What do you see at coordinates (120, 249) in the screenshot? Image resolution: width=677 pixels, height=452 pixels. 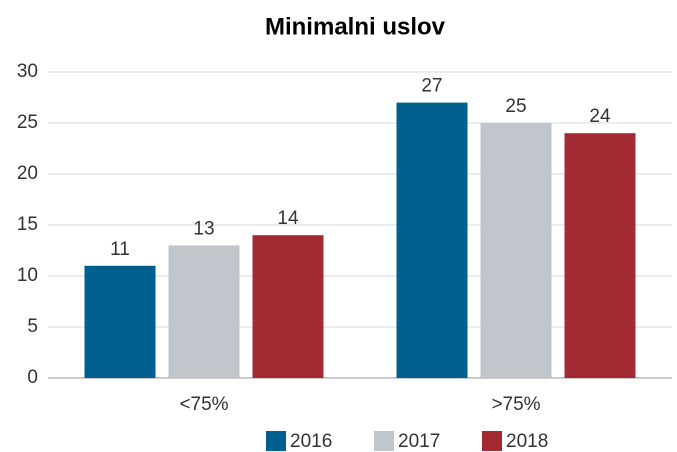 I see `value-label: 11` at bounding box center [120, 249].